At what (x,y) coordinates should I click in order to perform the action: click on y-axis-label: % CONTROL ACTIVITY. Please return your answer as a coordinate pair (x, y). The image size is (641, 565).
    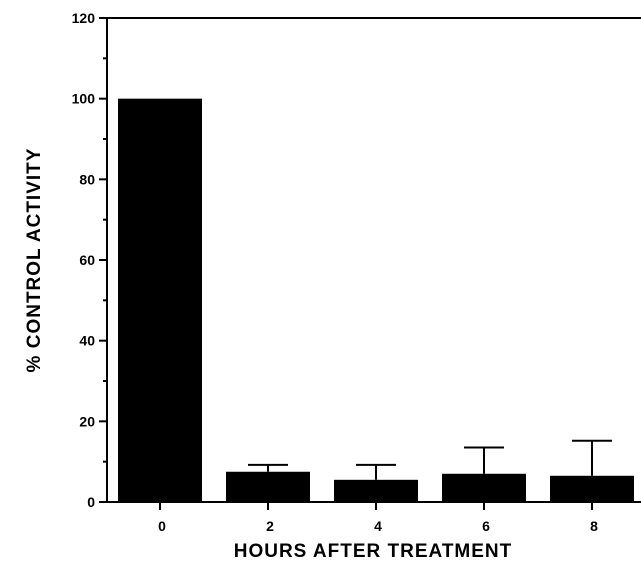
    Looking at the image, I should click on (34, 260).